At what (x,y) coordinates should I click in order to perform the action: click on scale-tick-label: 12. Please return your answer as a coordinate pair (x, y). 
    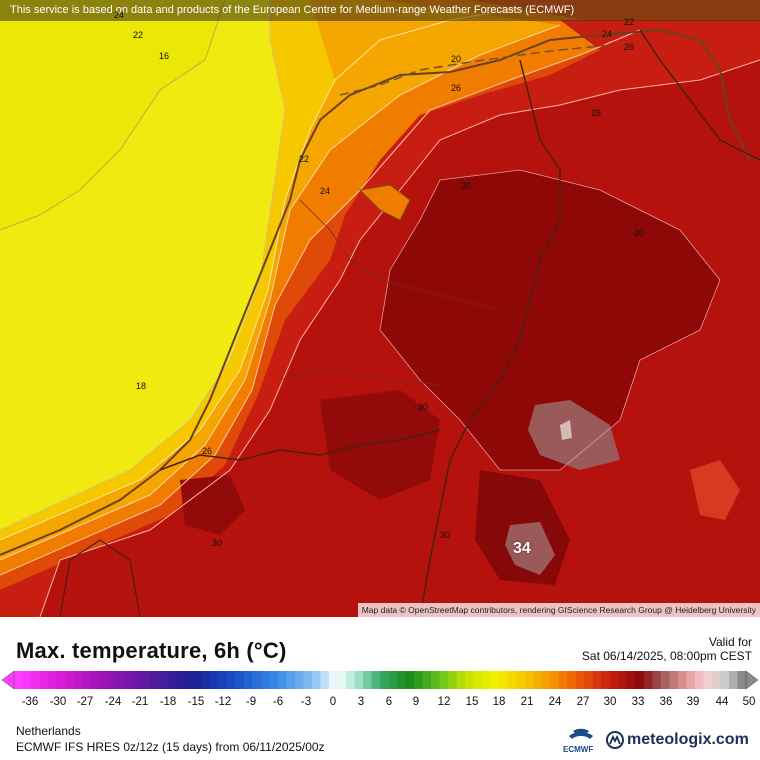
    Looking at the image, I should click on (444, 702).